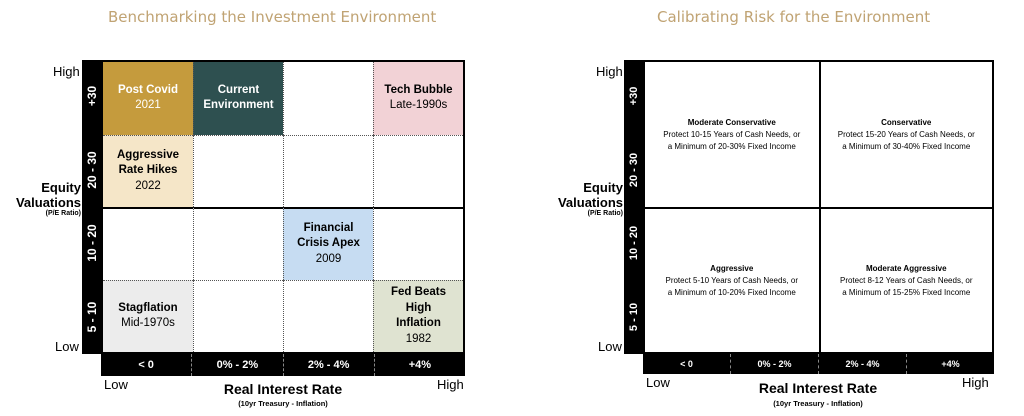 This screenshot has height=416, width=1024. I want to click on right-x-axis-title: Real Interest Rate, so click(818, 388).